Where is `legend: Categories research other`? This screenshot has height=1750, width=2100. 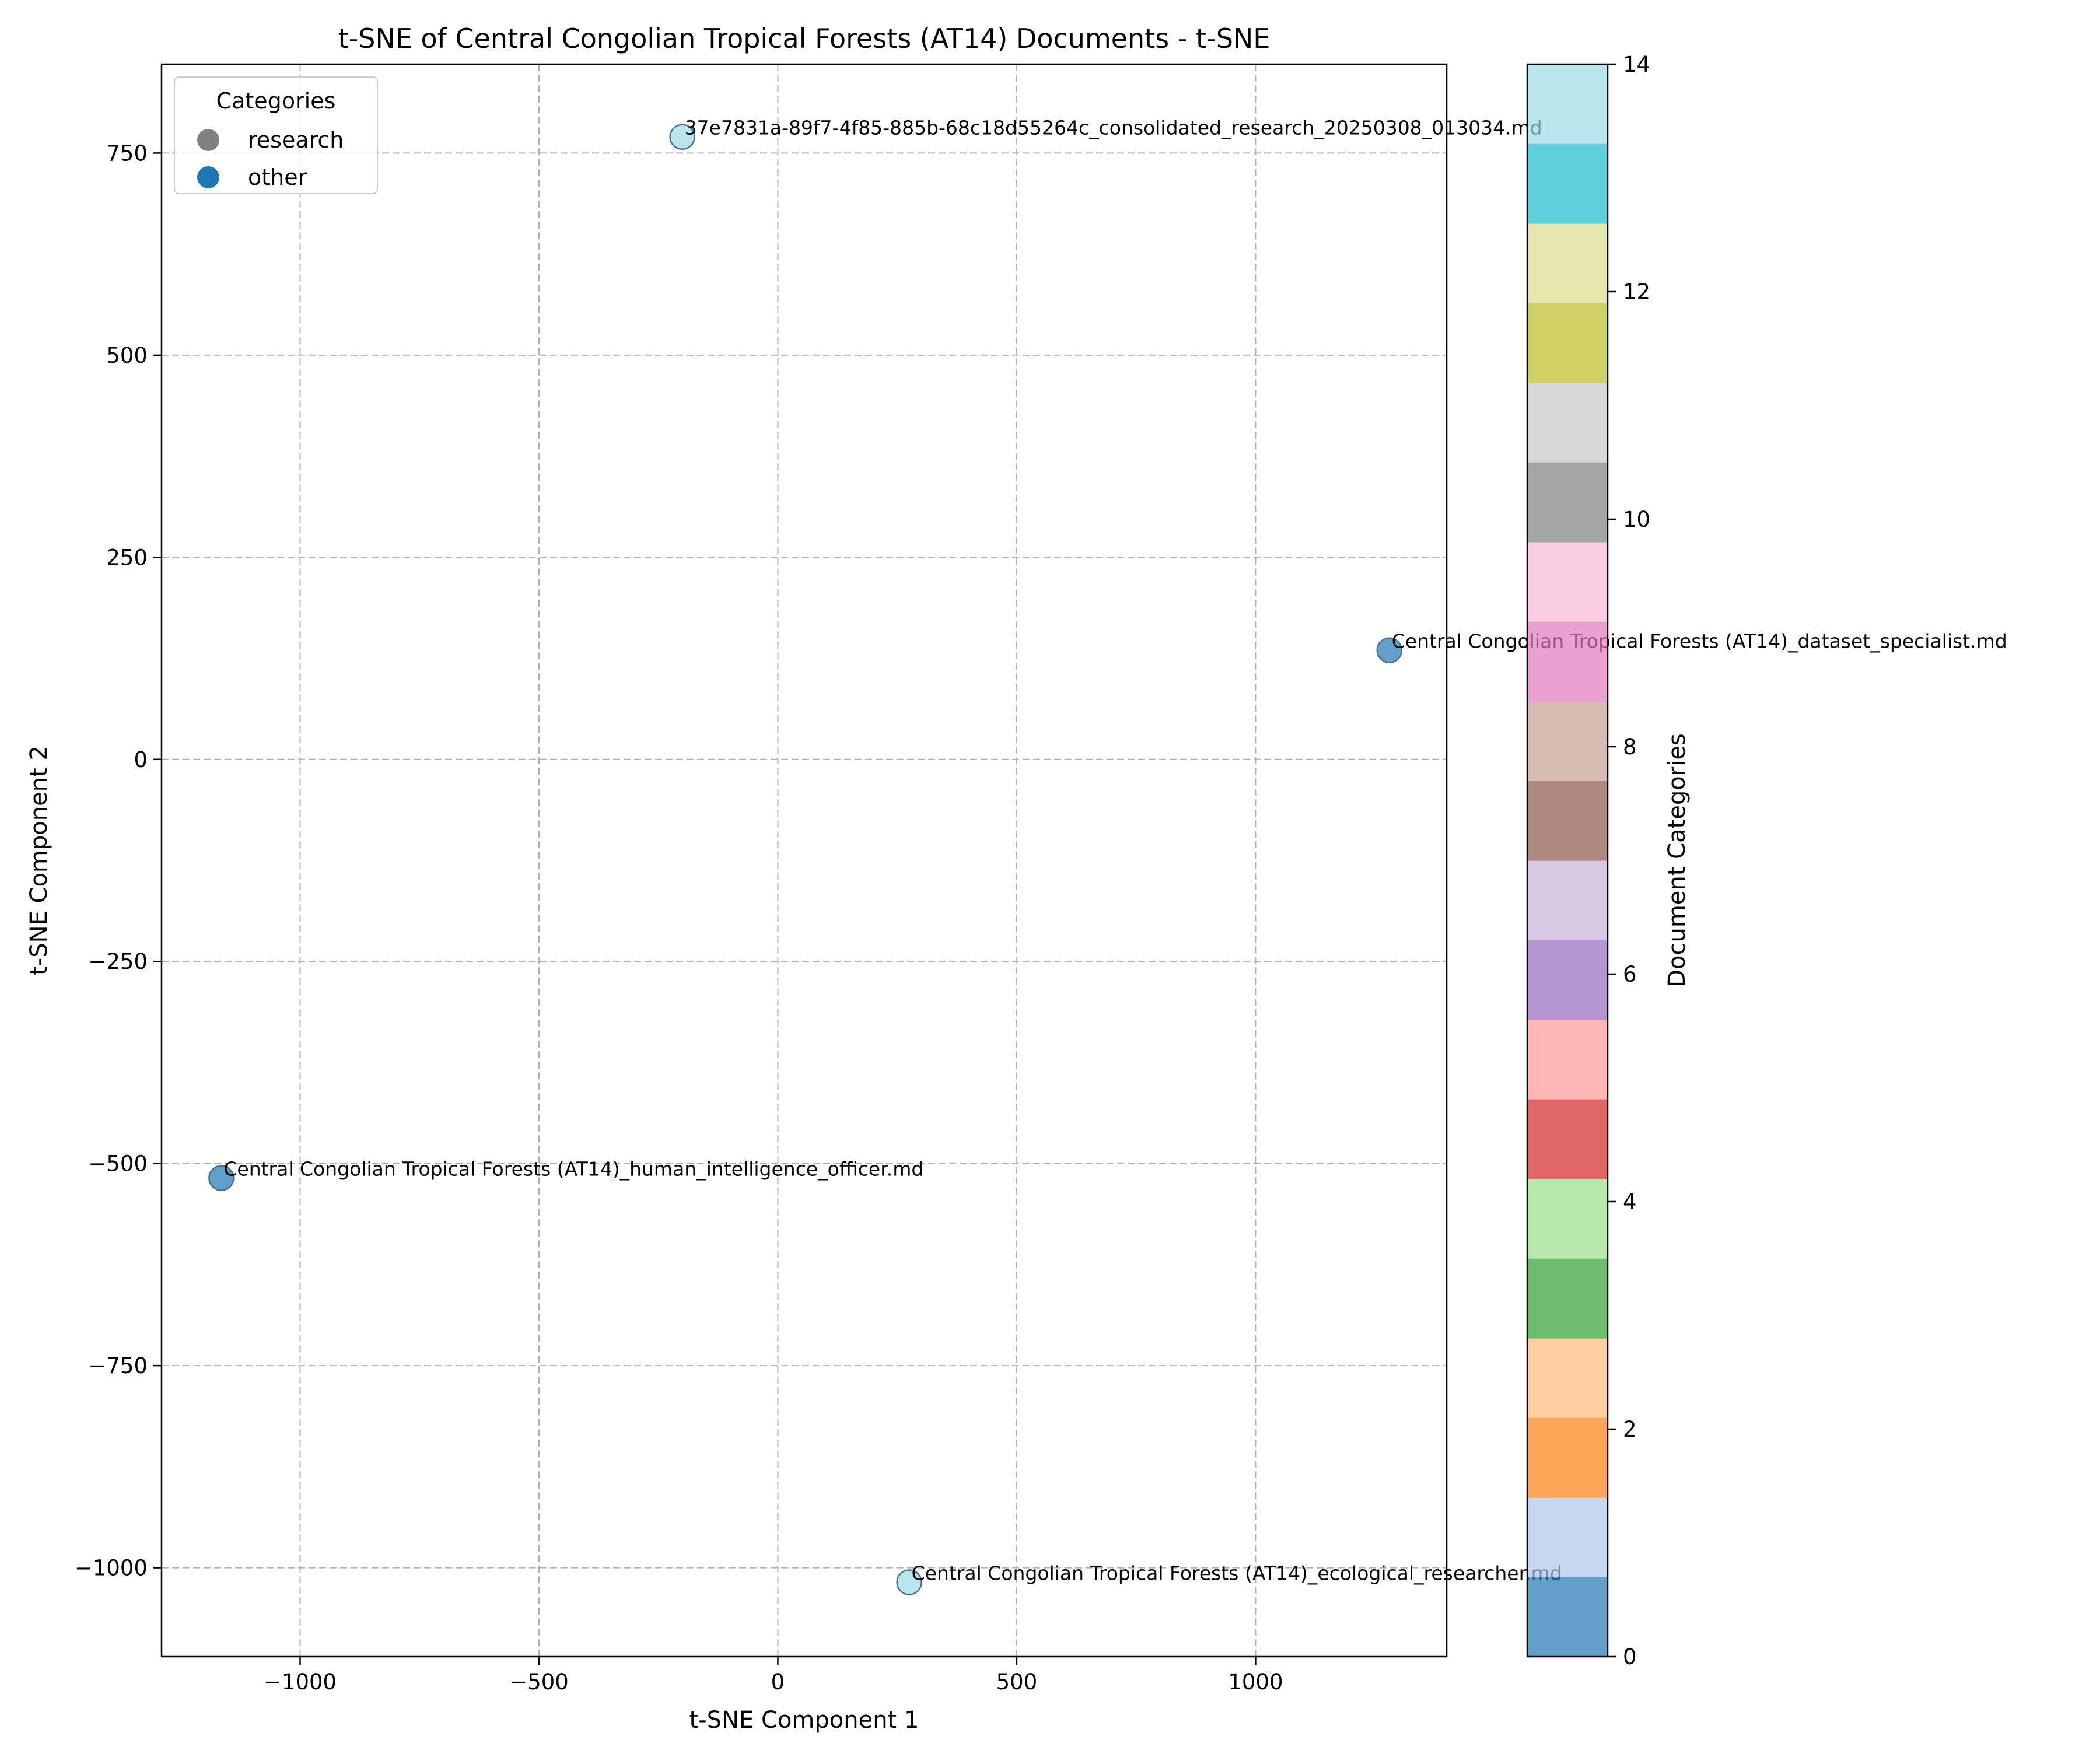 legend: Categories research other is located at coordinates (276, 135).